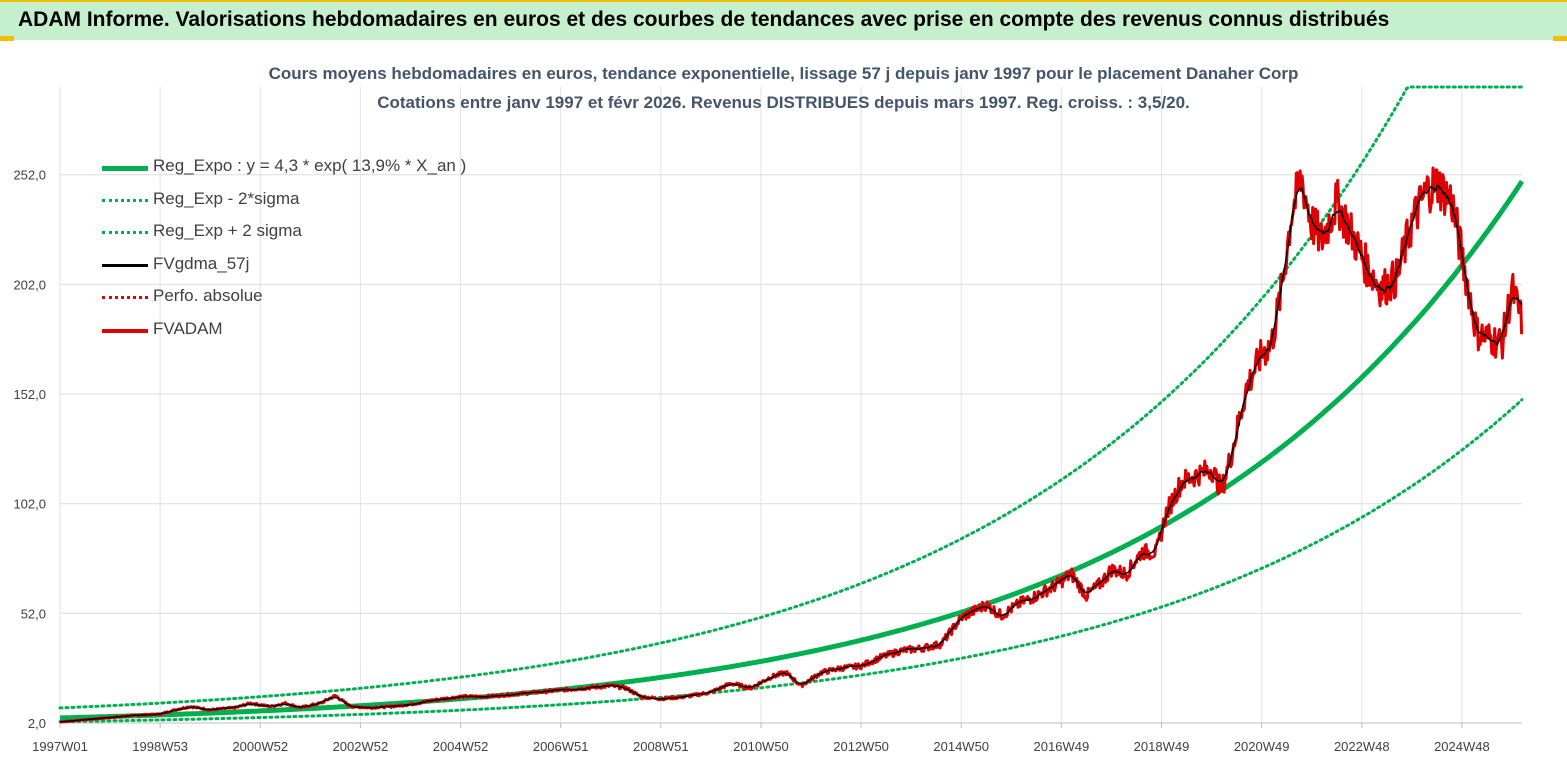 The height and width of the screenshot is (783, 1567). What do you see at coordinates (226, 198) in the screenshot?
I see `legend-label: Reg_Exp - 2*sigma` at bounding box center [226, 198].